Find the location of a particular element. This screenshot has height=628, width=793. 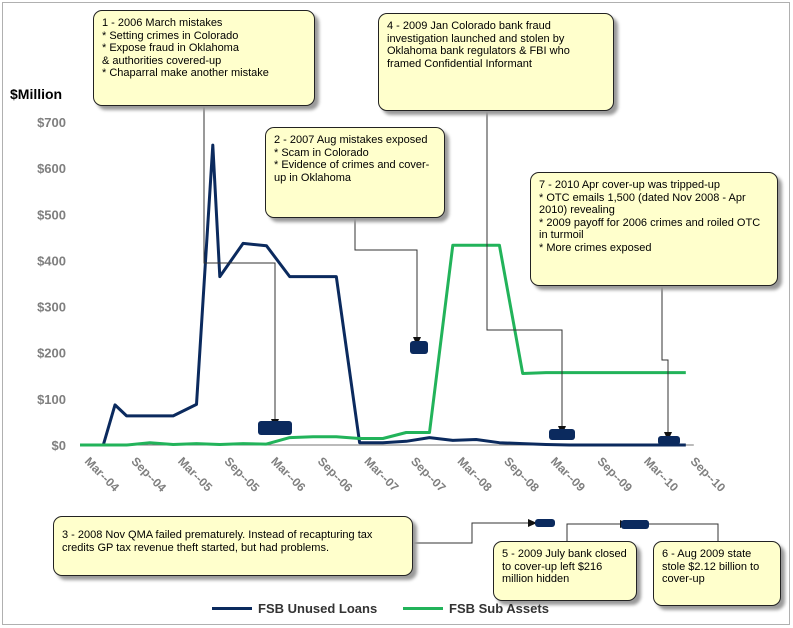

x-tick-label: Mar--07 is located at coordinates (381, 474).